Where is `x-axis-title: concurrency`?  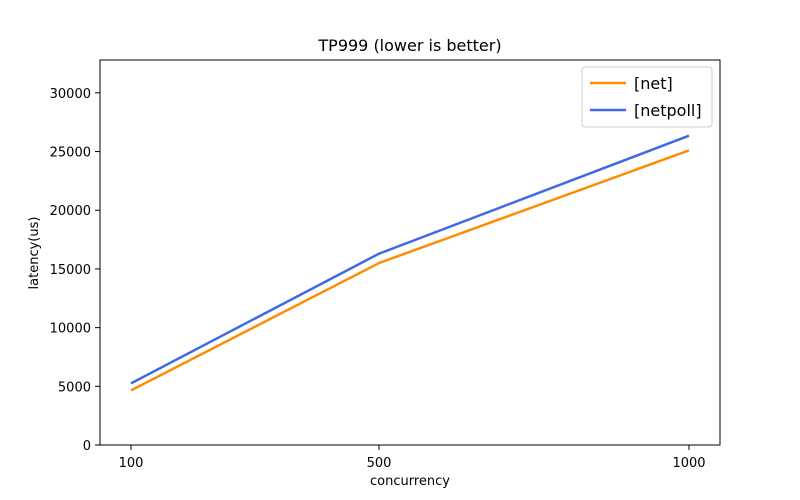 x-axis-title: concurrency is located at coordinates (410, 481).